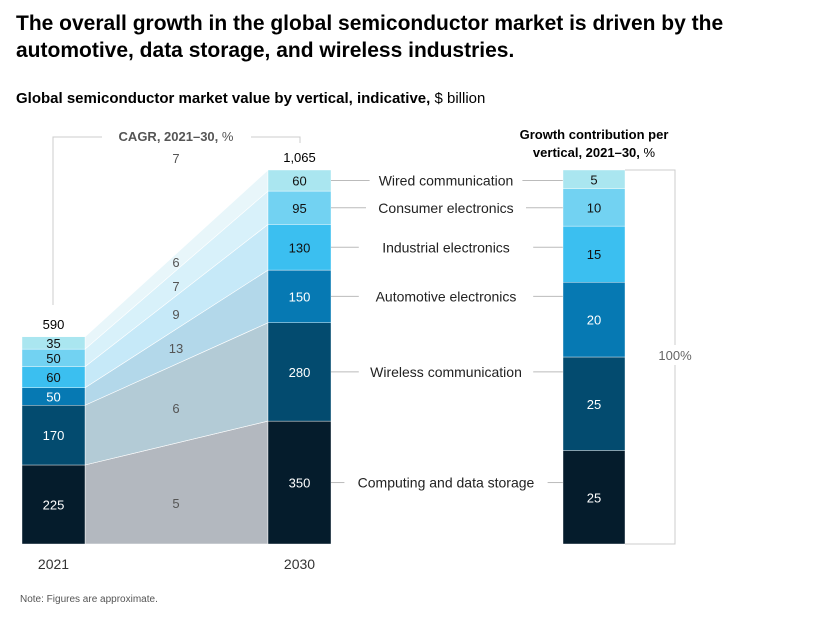 The width and height of the screenshot is (839, 639). What do you see at coordinates (175, 158) in the screenshot?
I see `cagr-total-label: 7` at bounding box center [175, 158].